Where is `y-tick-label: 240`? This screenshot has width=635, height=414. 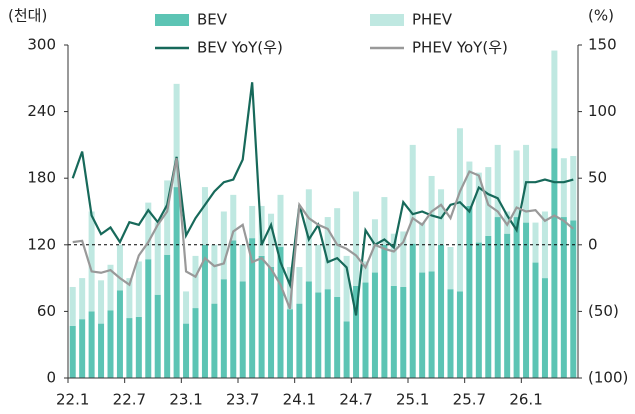
y-tick-label: 240 is located at coordinates (41, 111).